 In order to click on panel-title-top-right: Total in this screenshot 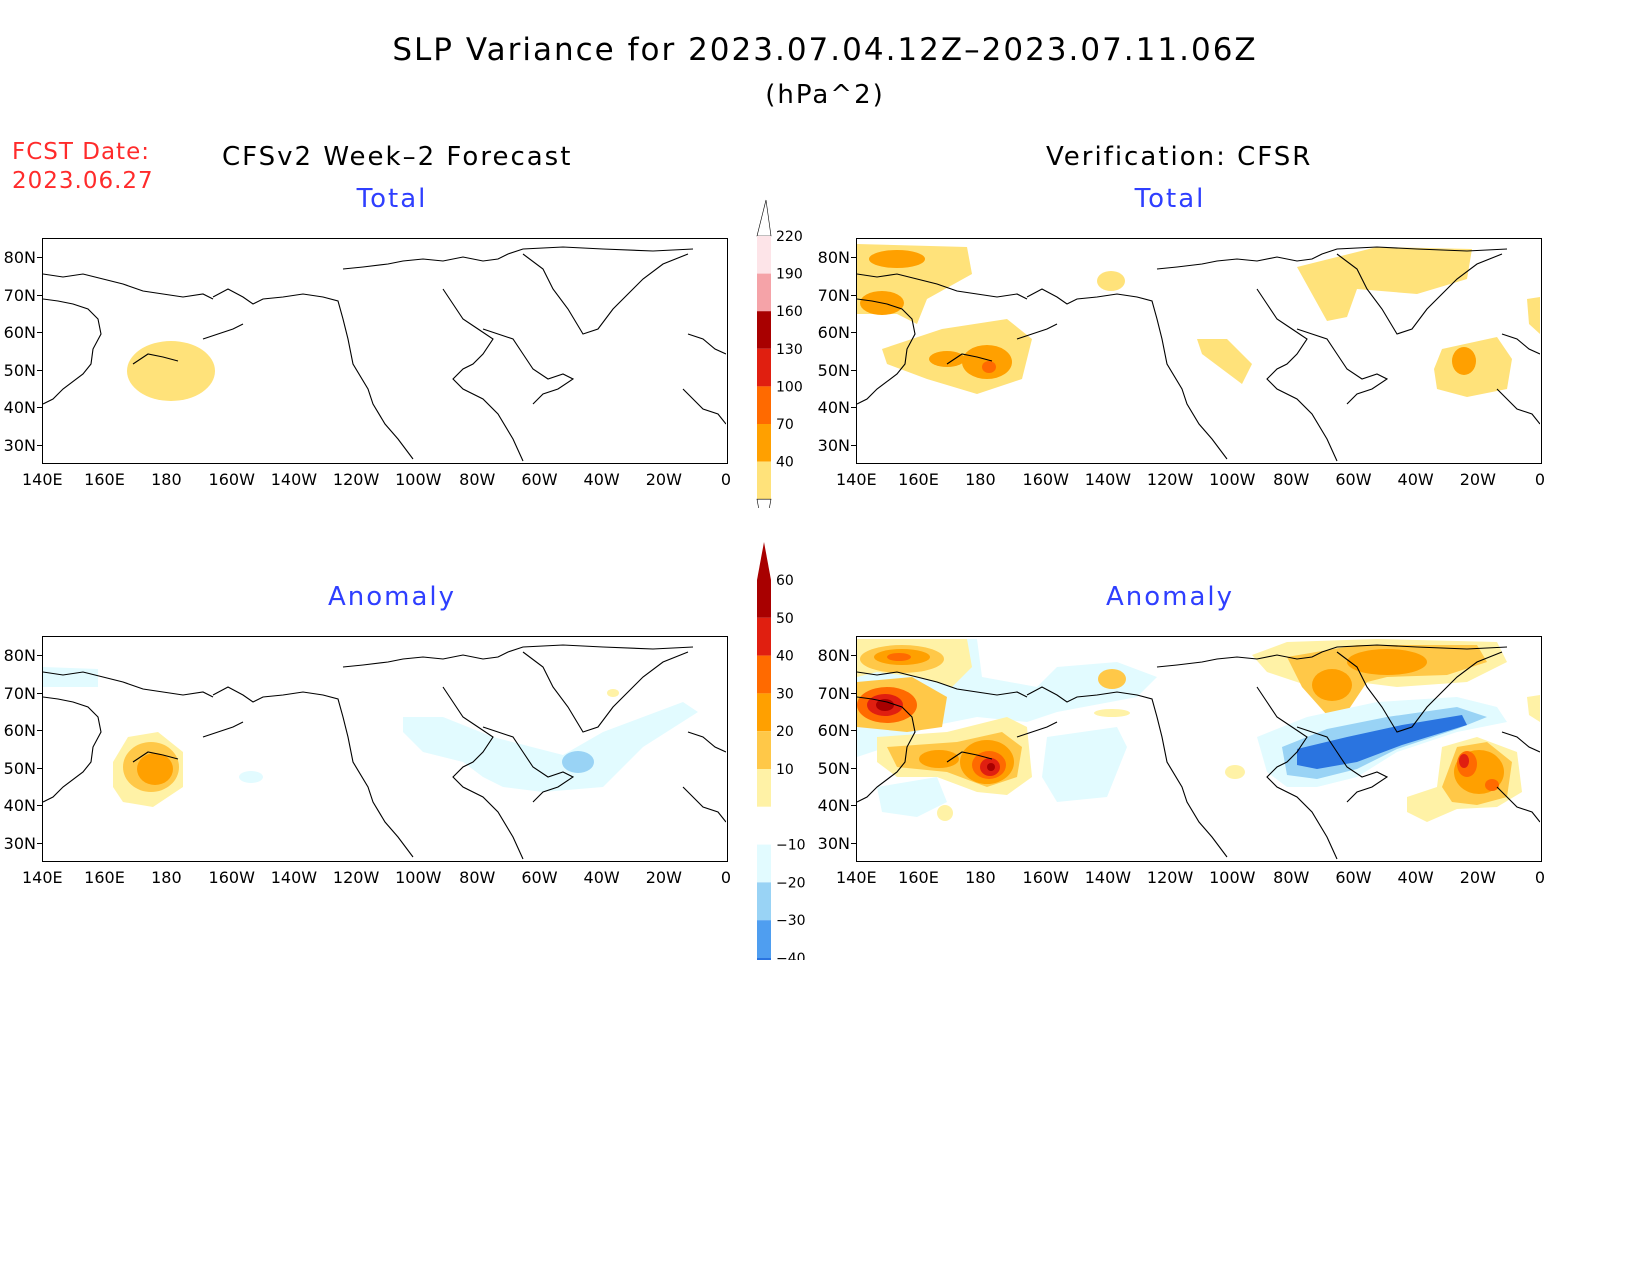, I will do `click(1170, 199)`.